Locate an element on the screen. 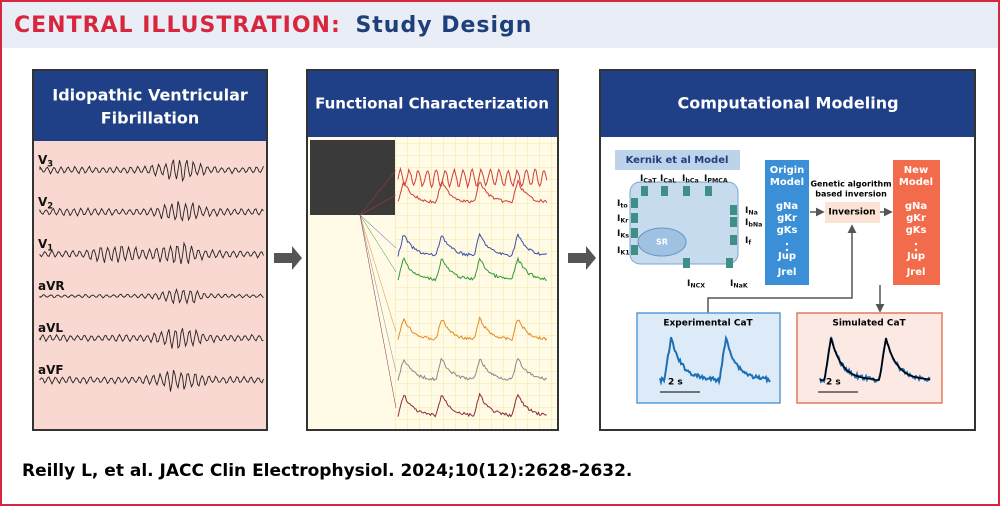  label-sub: PMCA is located at coordinates (717, 181).